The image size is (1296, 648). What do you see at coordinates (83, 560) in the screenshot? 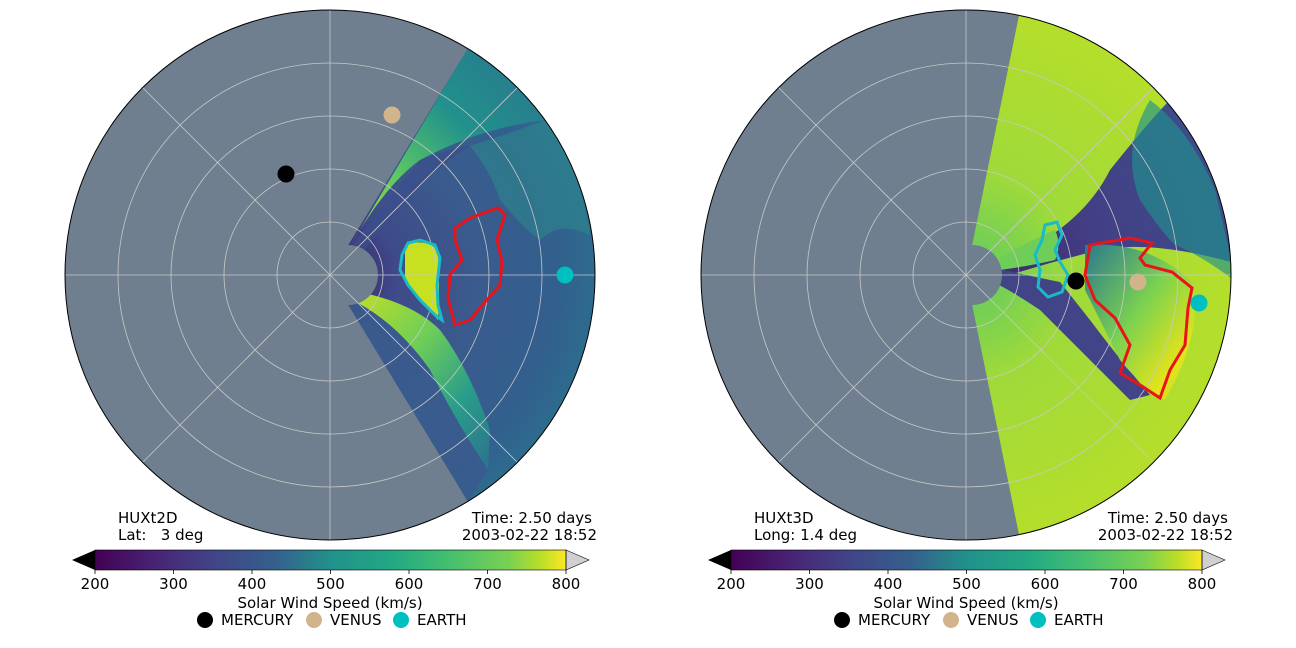
I see `left-colorbar-extend-low` at bounding box center [83, 560].